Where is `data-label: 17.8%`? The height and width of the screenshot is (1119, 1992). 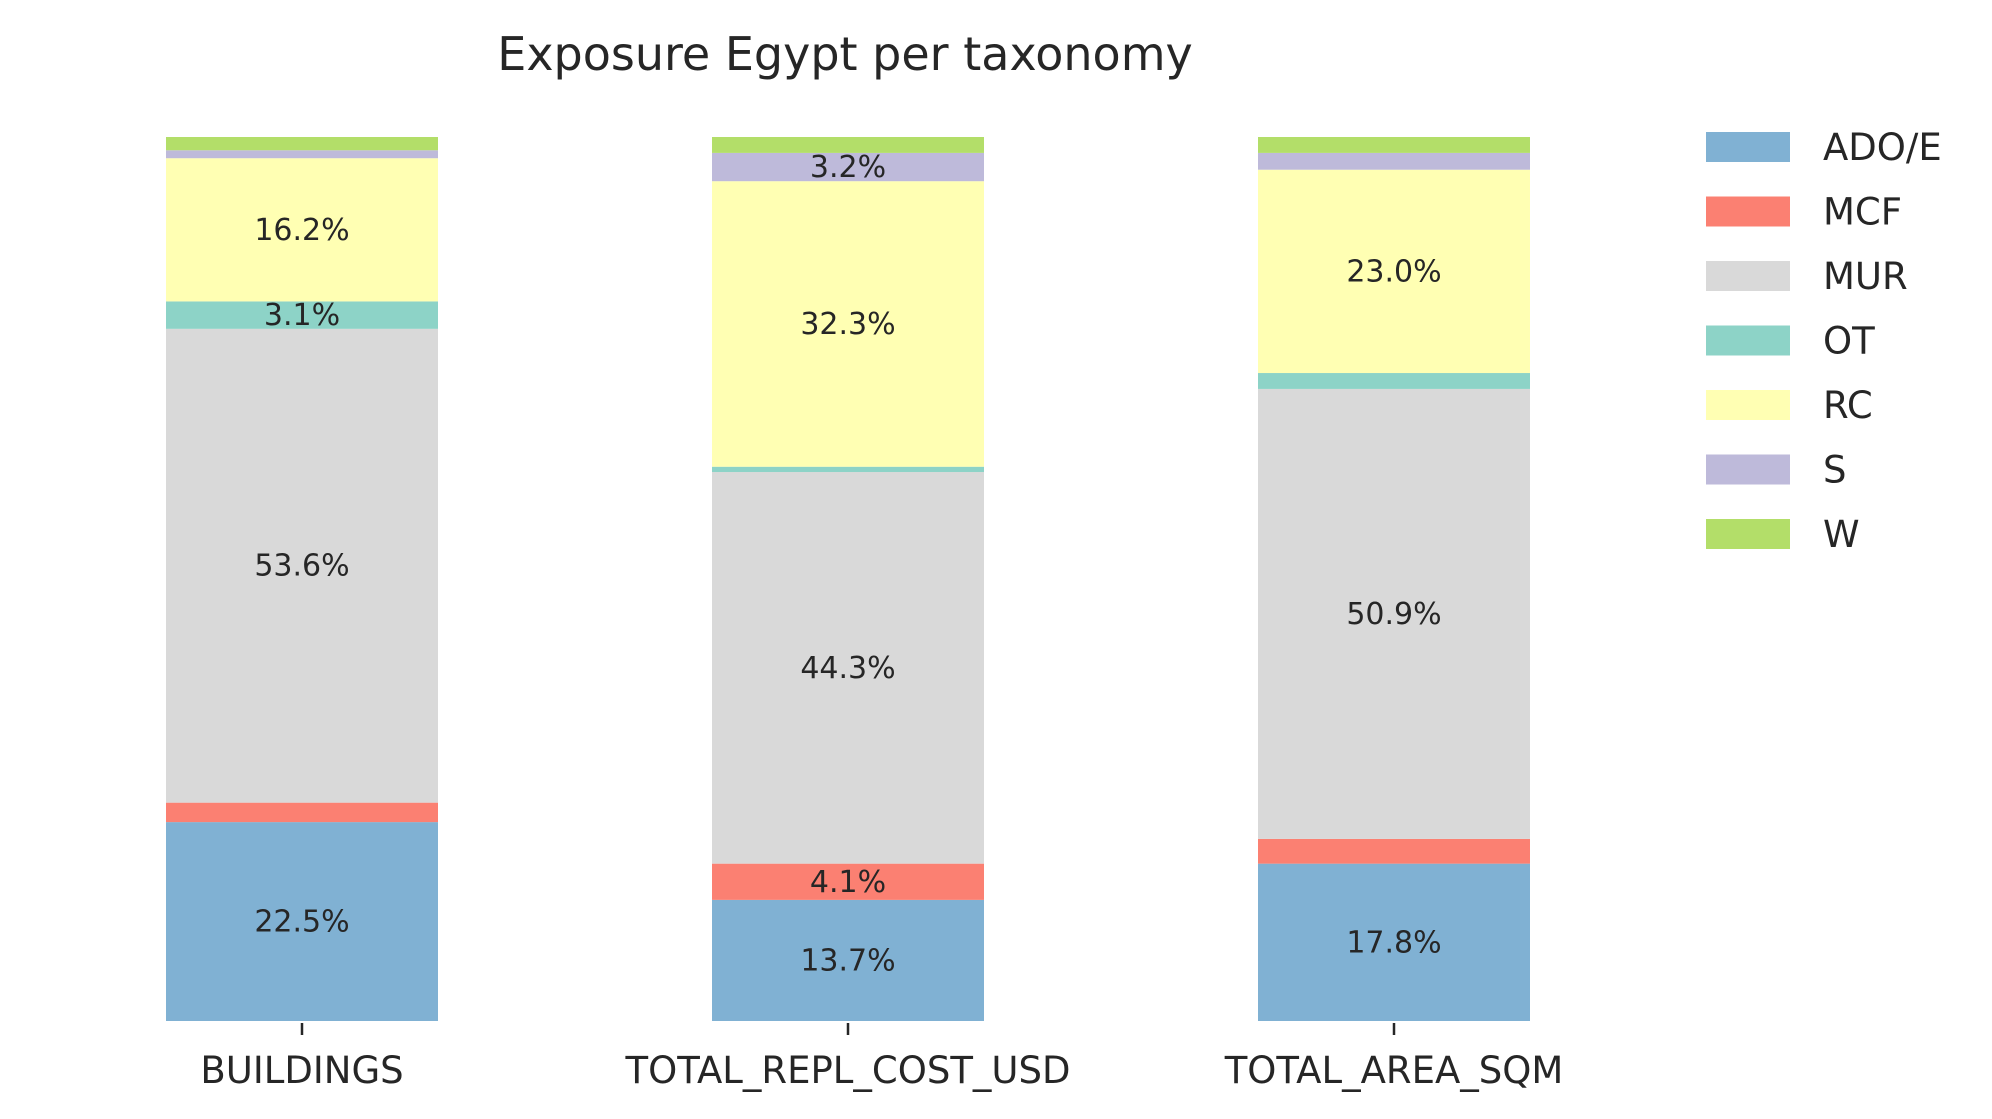 data-label: 17.8% is located at coordinates (1393, 942).